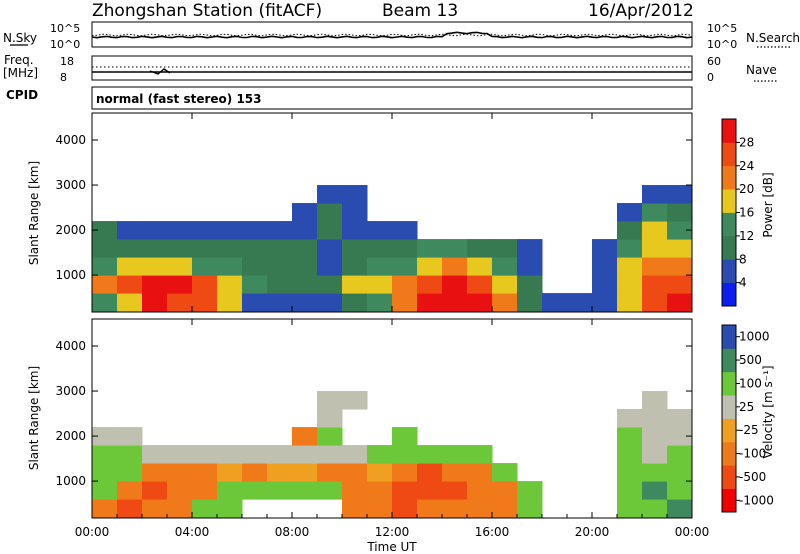  I want to click on freq-tick-low: 8, so click(63, 77).